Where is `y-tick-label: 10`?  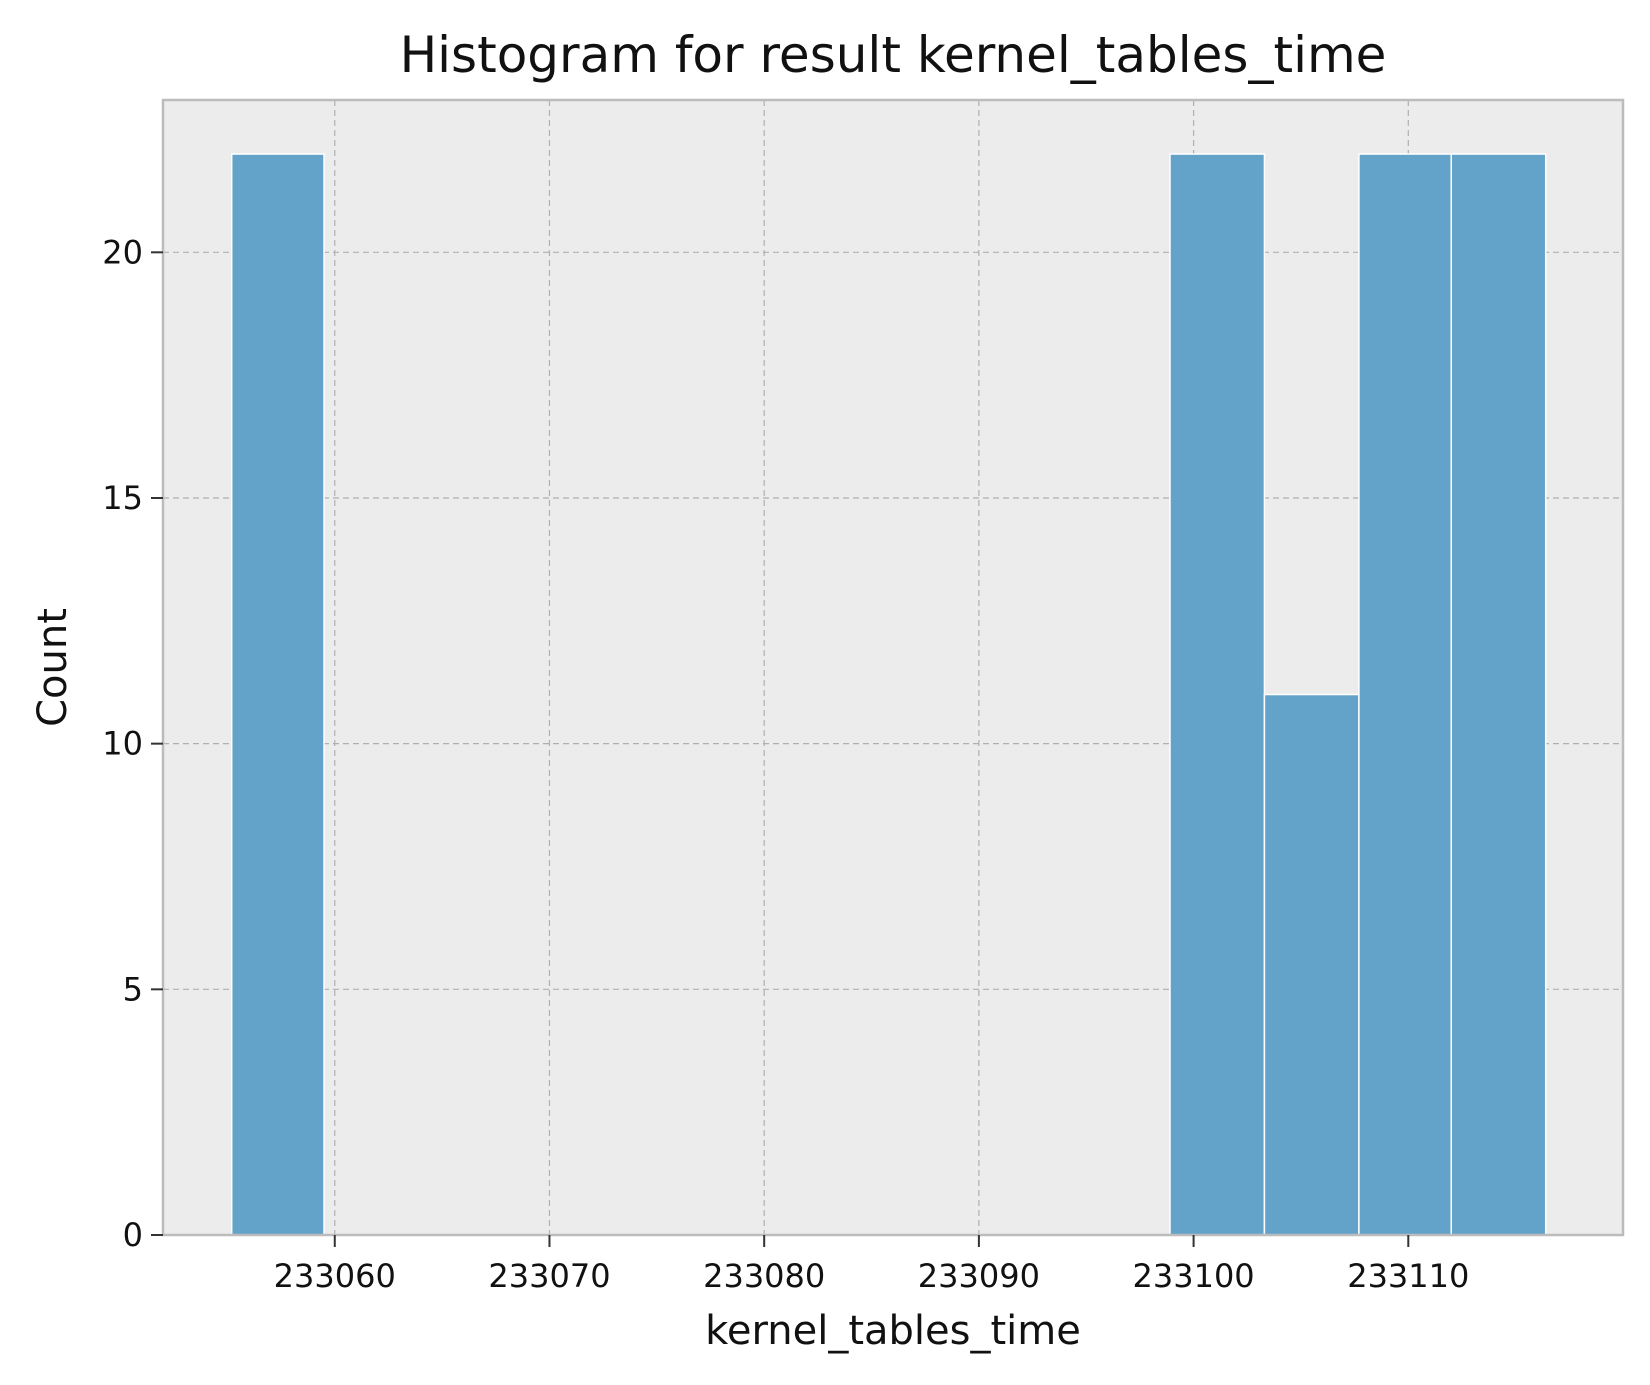 y-tick-label: 10 is located at coordinates (122, 744).